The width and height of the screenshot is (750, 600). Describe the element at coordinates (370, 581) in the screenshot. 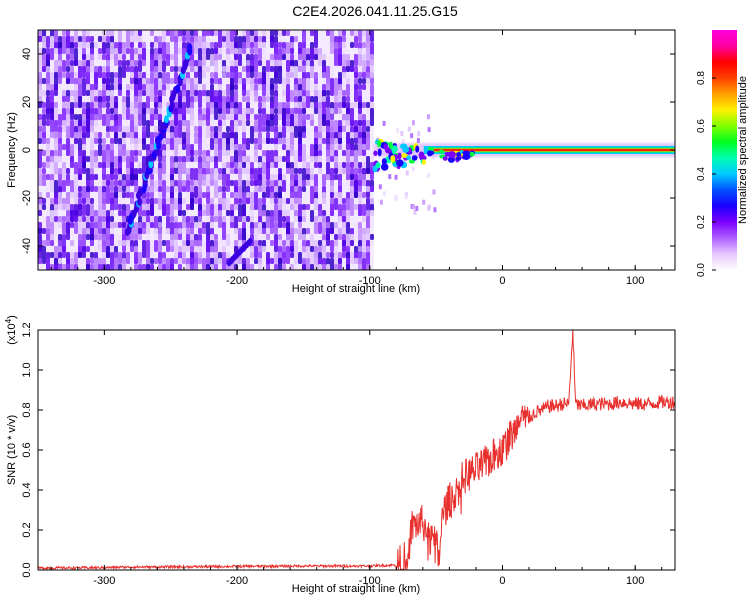

I see `snr-x-tick-label: -100` at that location.